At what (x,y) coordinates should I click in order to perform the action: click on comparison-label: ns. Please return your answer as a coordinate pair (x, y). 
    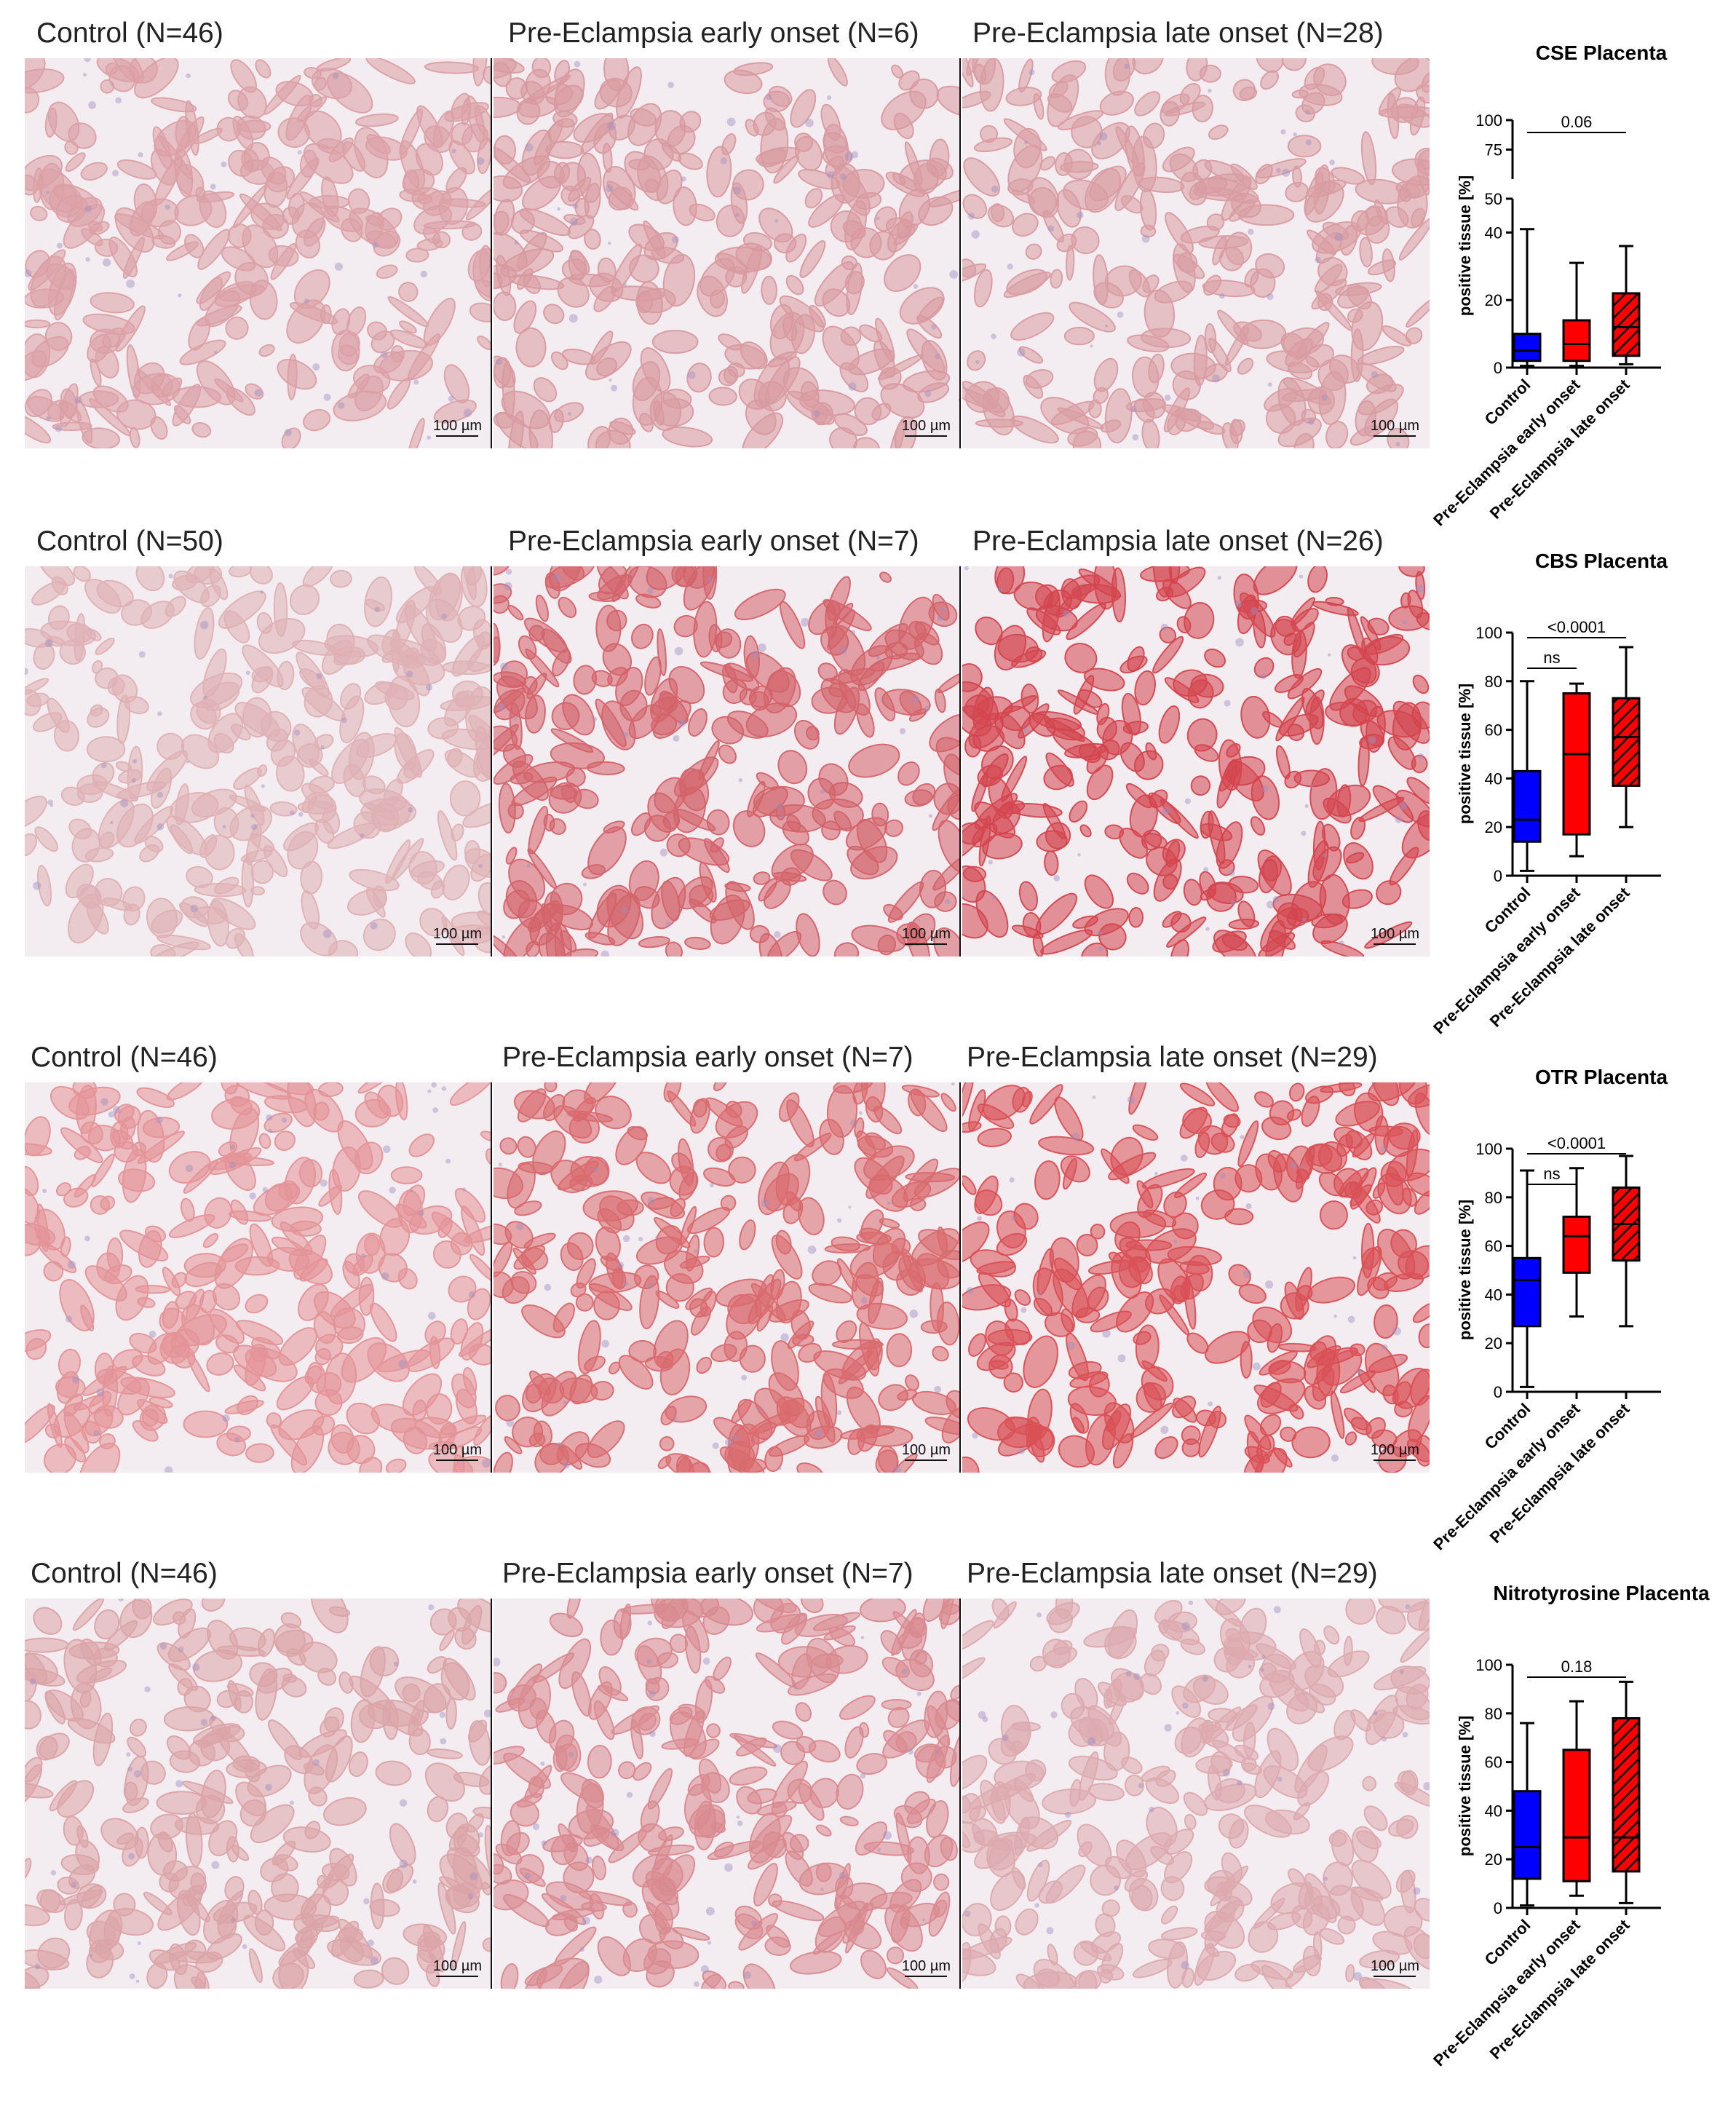
    Looking at the image, I should click on (1551, 658).